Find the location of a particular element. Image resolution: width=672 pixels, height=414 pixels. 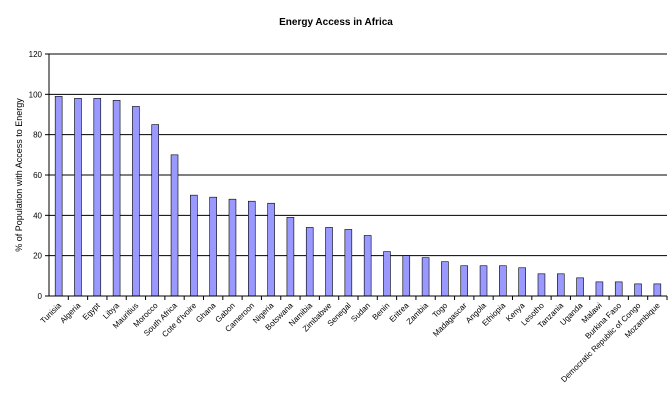

y-tick-label: 120 is located at coordinates (36, 54).